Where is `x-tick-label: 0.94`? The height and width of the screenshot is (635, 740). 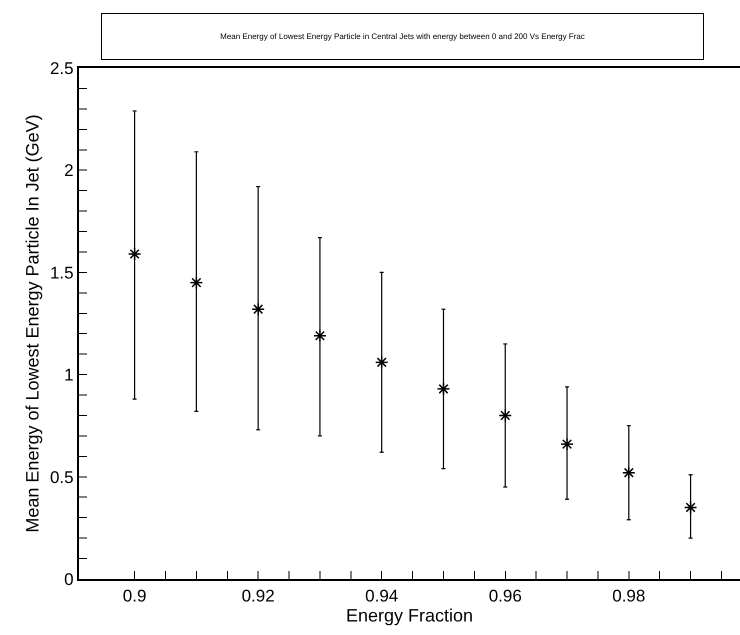
x-tick-label: 0.94 is located at coordinates (381, 596).